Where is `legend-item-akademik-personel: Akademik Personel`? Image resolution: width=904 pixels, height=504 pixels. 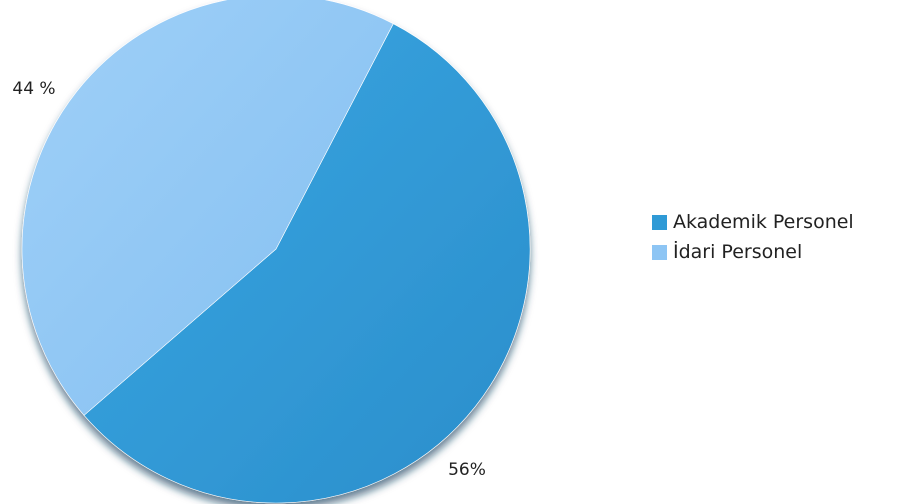 legend-item-akademik-personel: Akademik Personel is located at coordinates (753, 222).